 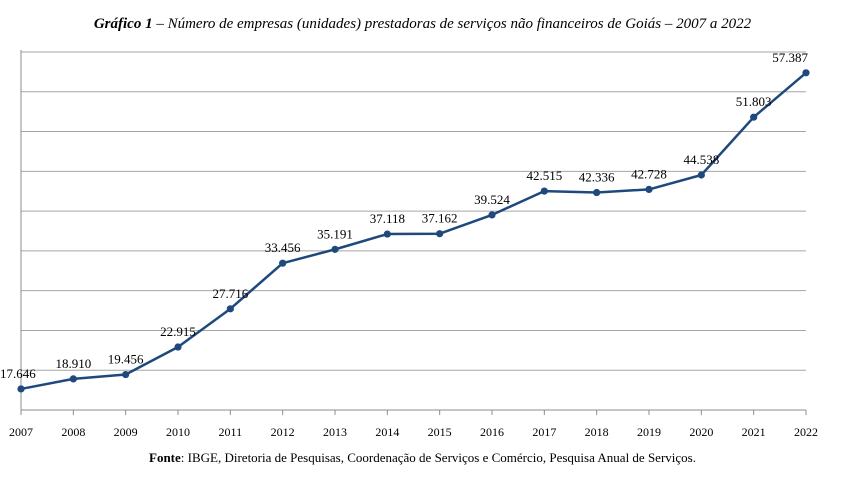 What do you see at coordinates (440, 432) in the screenshot?
I see `x-tick-label: 2015` at bounding box center [440, 432].